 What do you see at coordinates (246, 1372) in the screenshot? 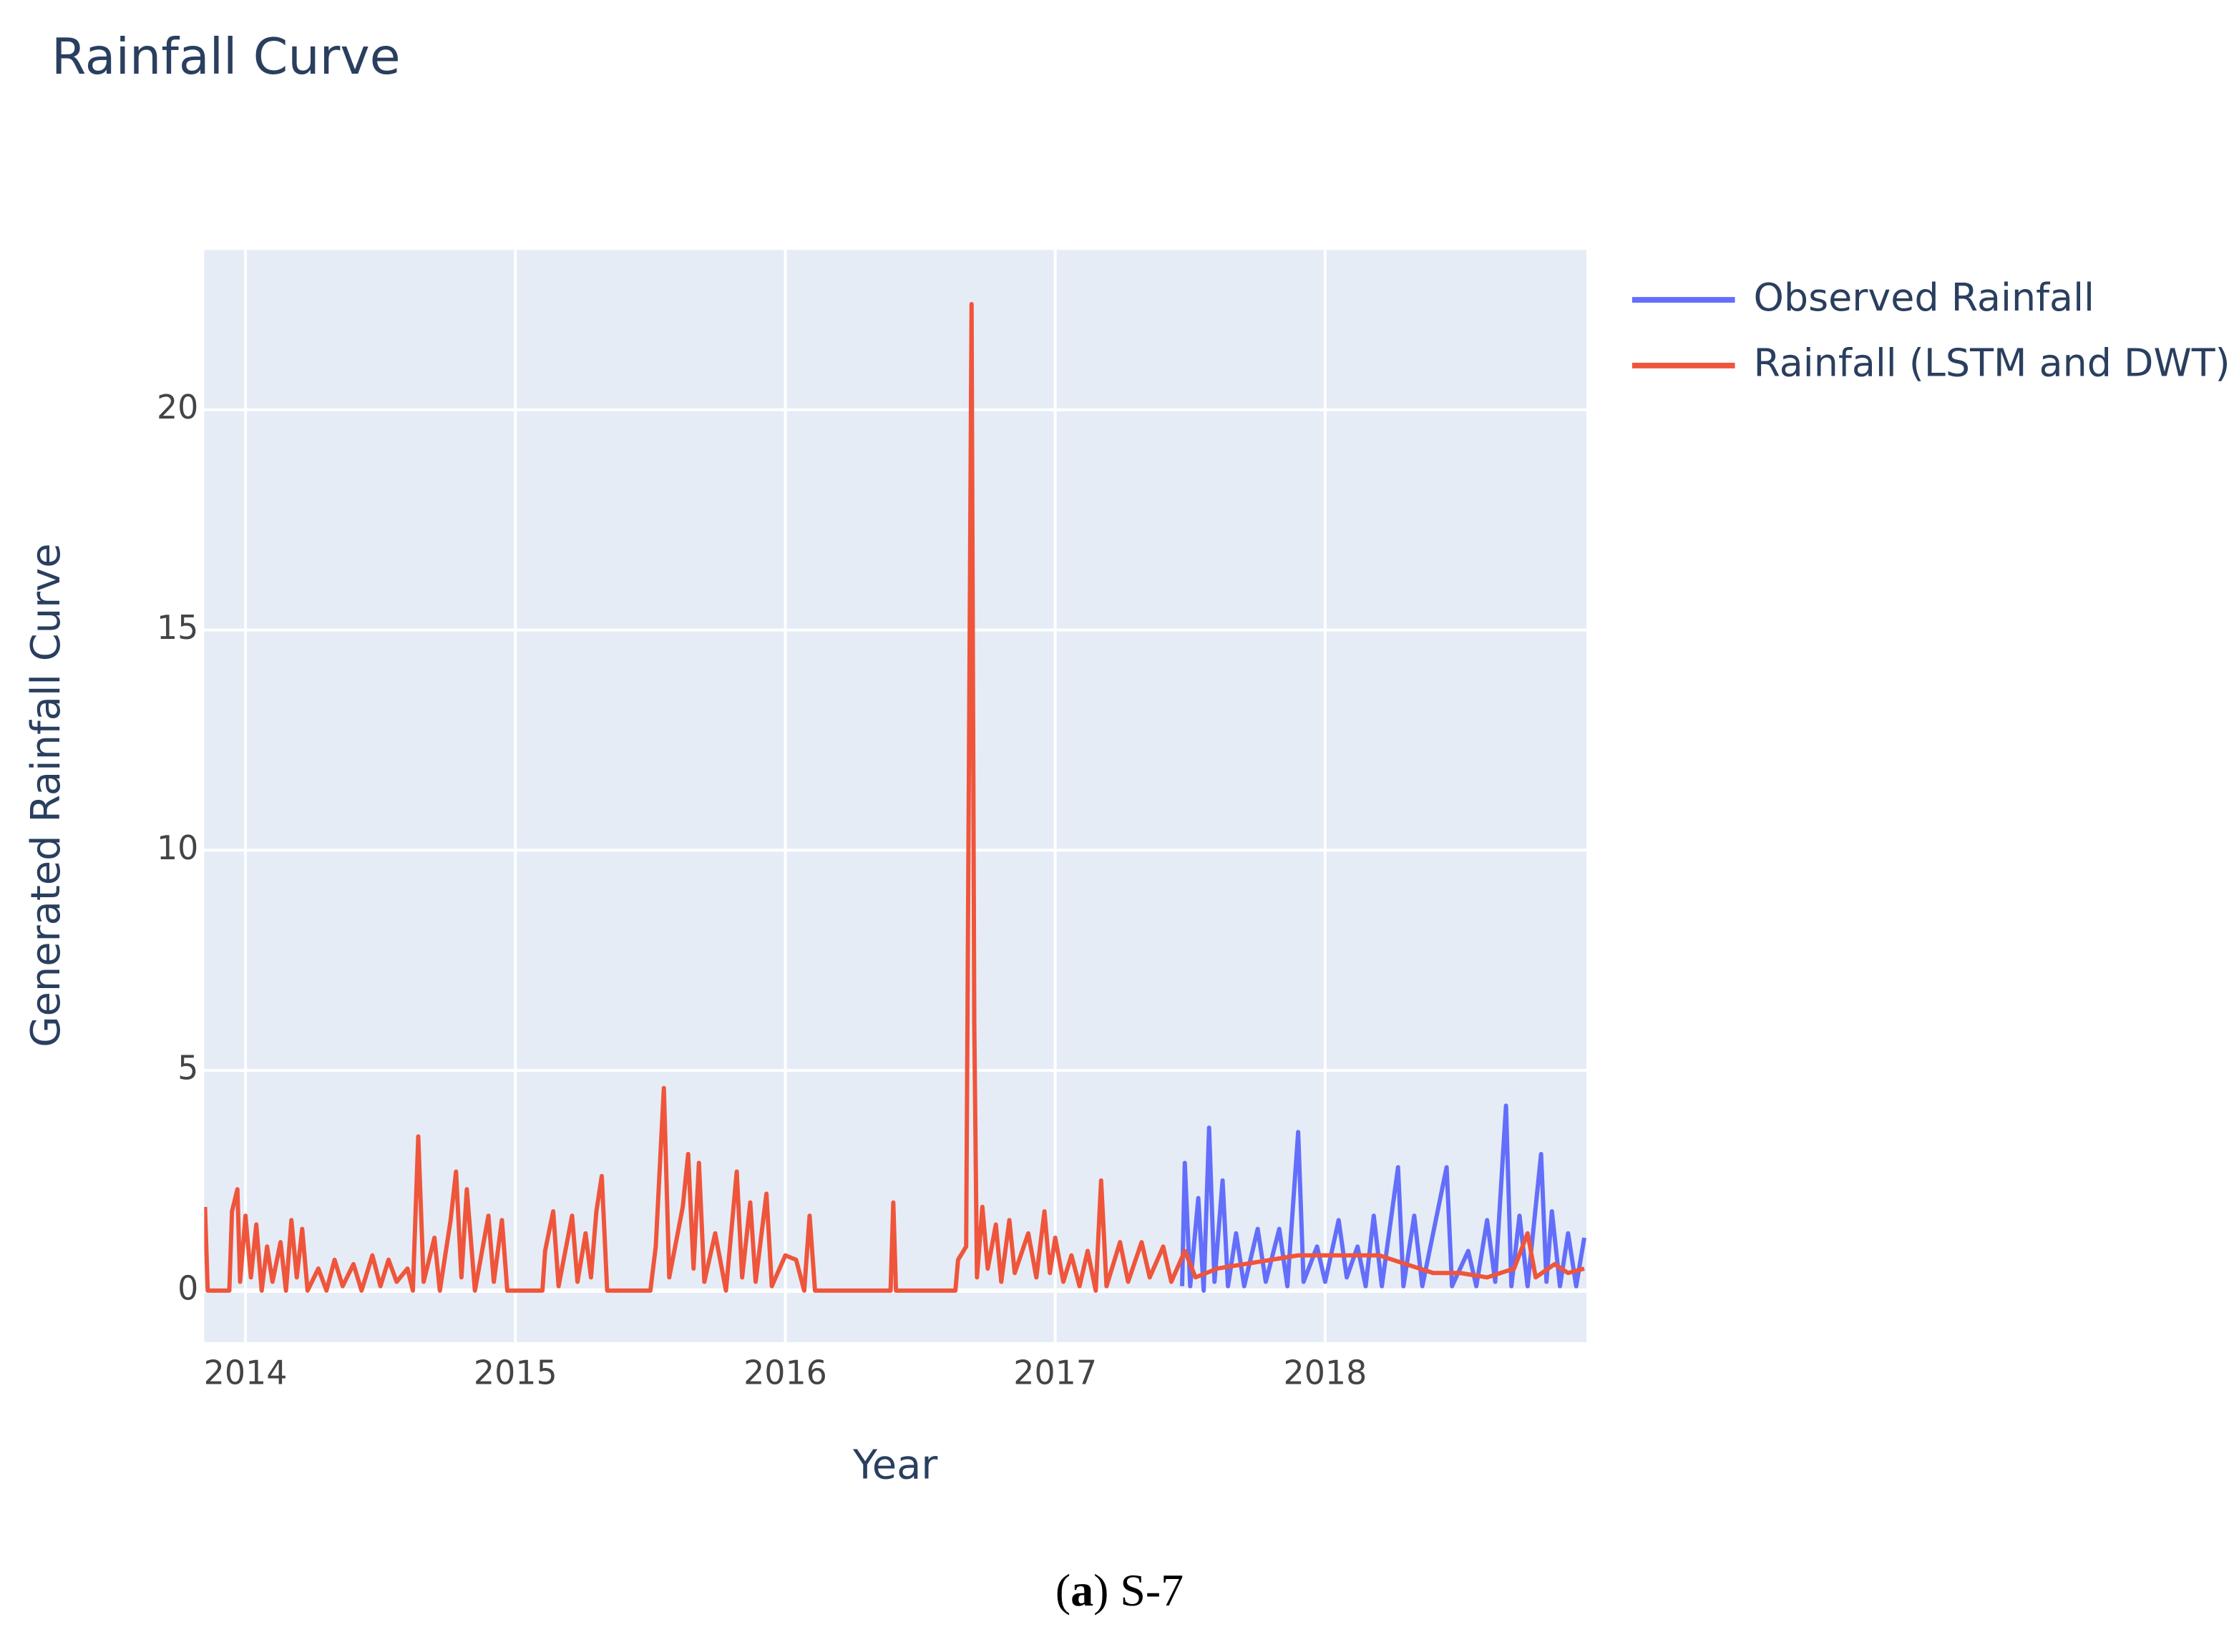
I see `x-tick-label: 2014` at bounding box center [246, 1372].